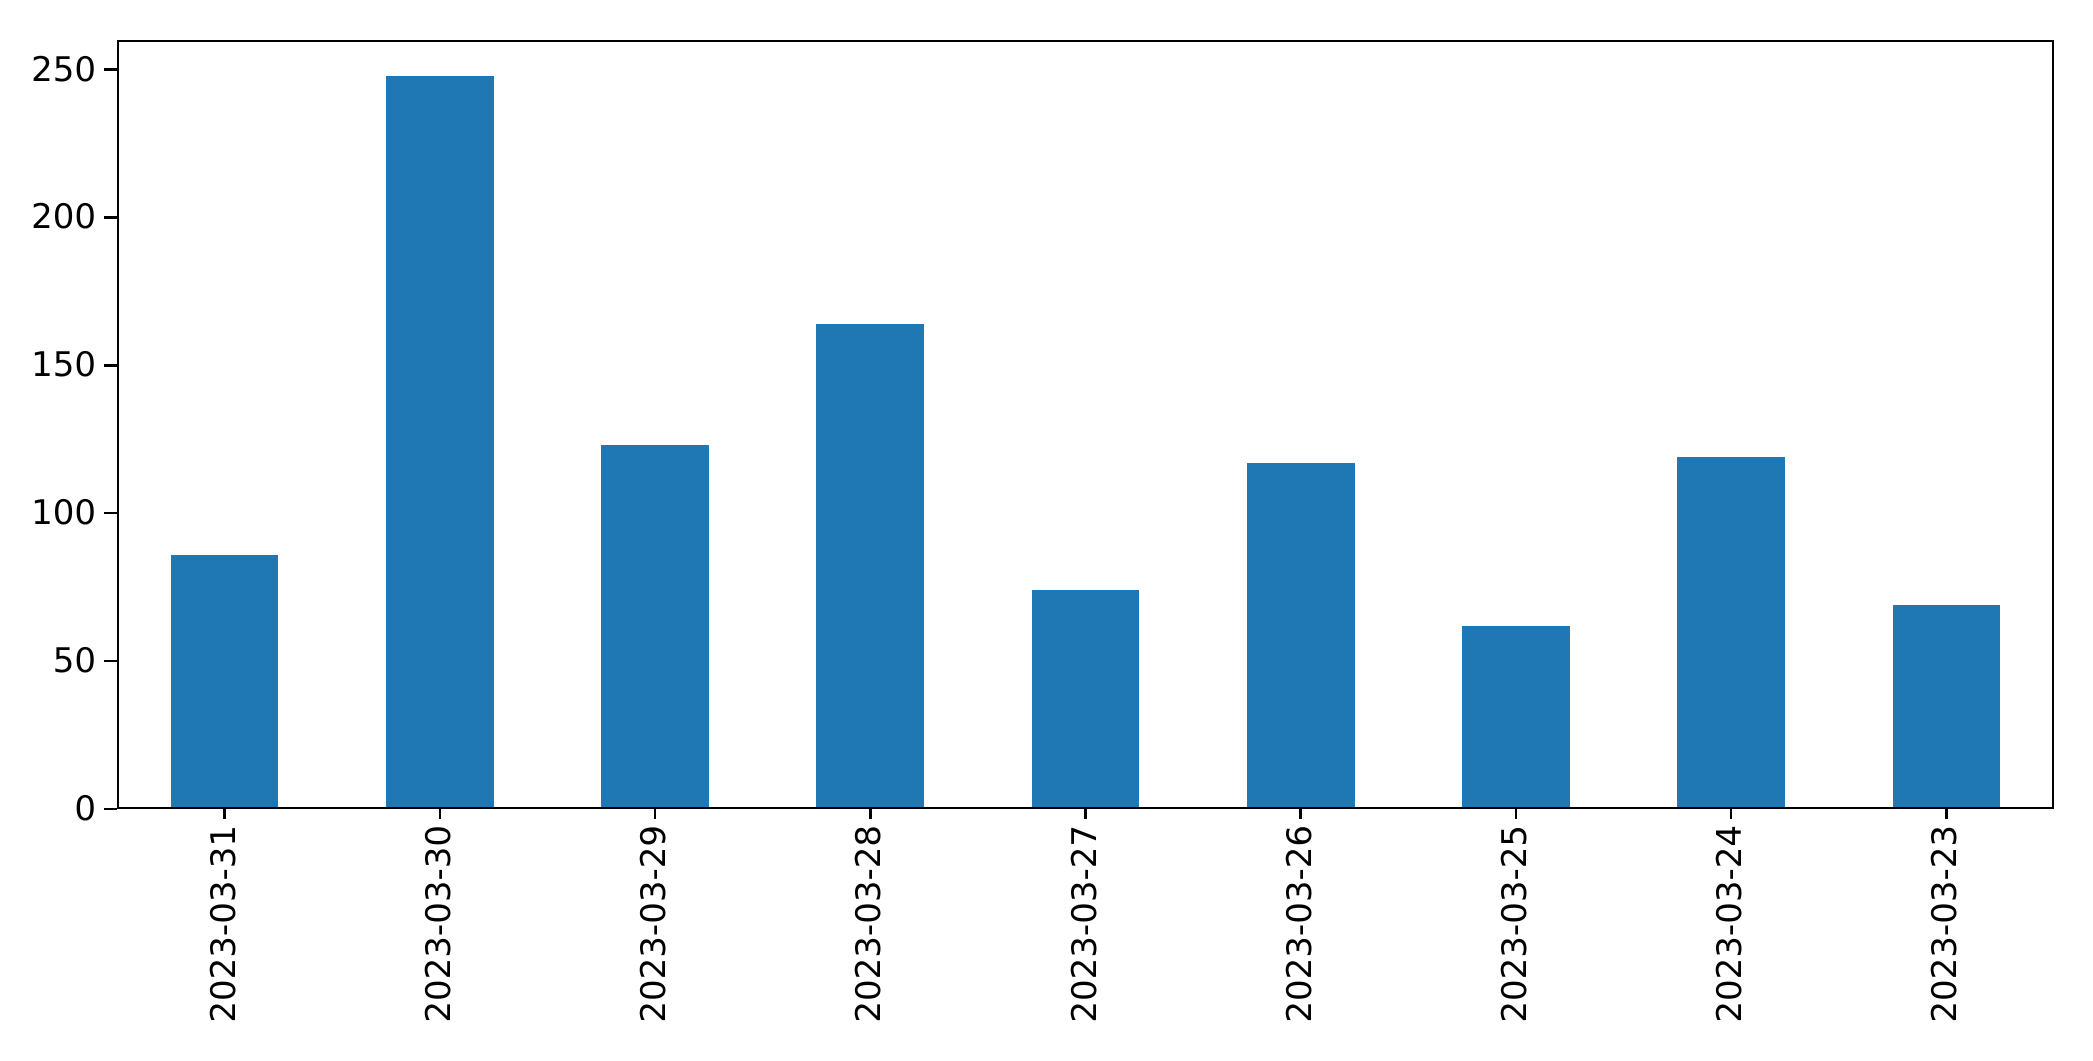 Image resolution: width=2093 pixels, height=1061 pixels. What do you see at coordinates (63, 365) in the screenshot?
I see `y-tick-label: 150` at bounding box center [63, 365].